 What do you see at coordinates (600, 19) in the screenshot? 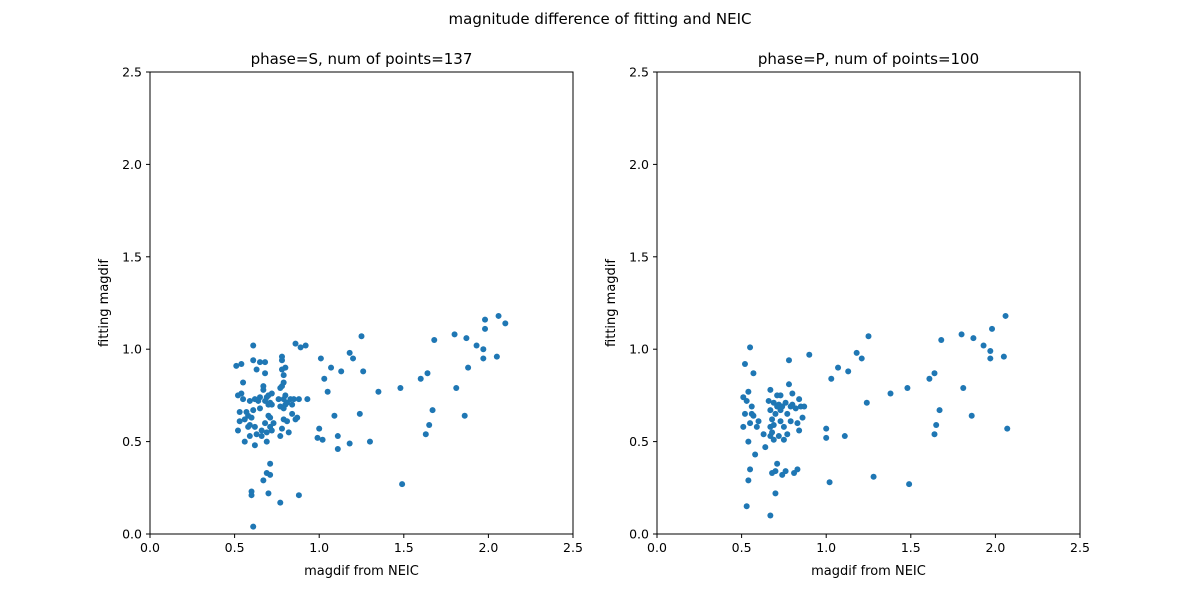
I see `figure-suptitle: magnitude difference of fitting and NEIC` at bounding box center [600, 19].